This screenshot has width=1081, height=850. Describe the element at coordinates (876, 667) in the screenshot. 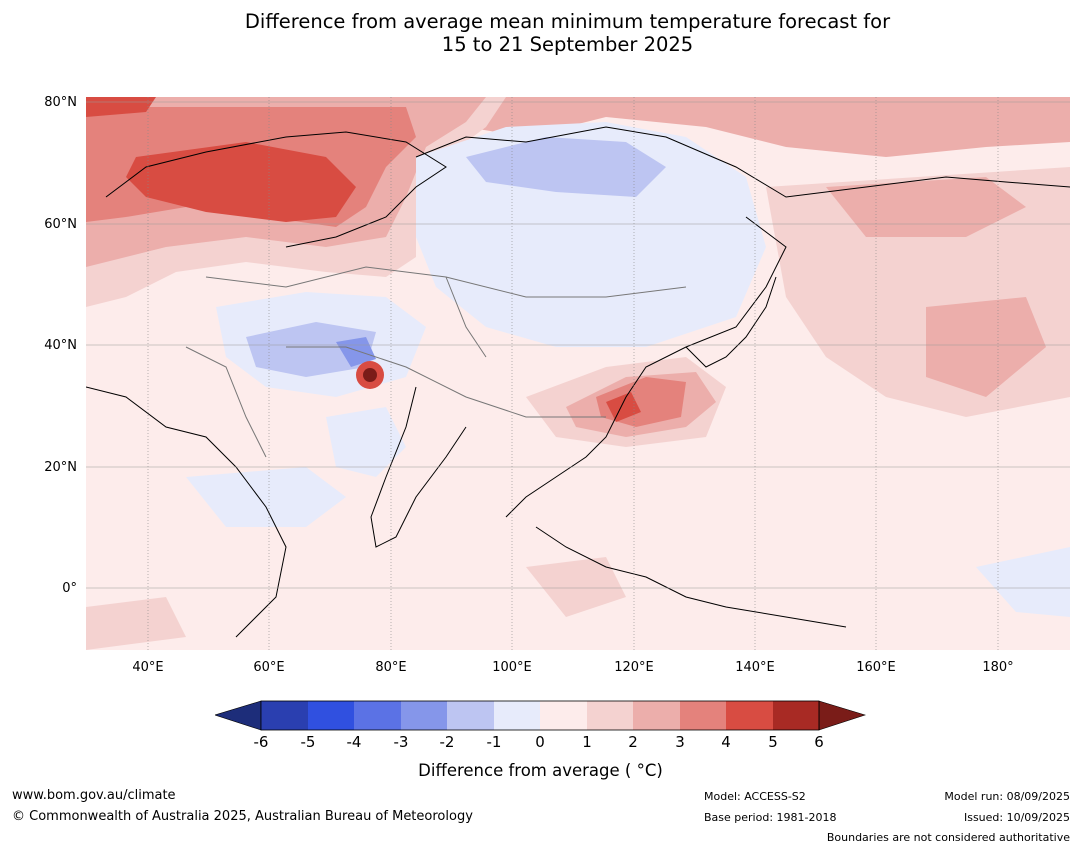

I see `lon-label-160e: 160°E` at that location.